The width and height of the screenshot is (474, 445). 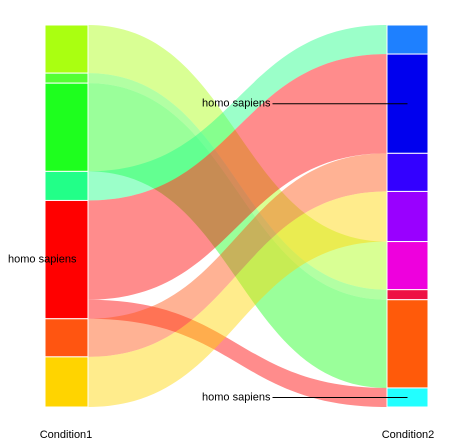 What do you see at coordinates (66, 435) in the screenshot?
I see `axis-label: Condition1` at bounding box center [66, 435].